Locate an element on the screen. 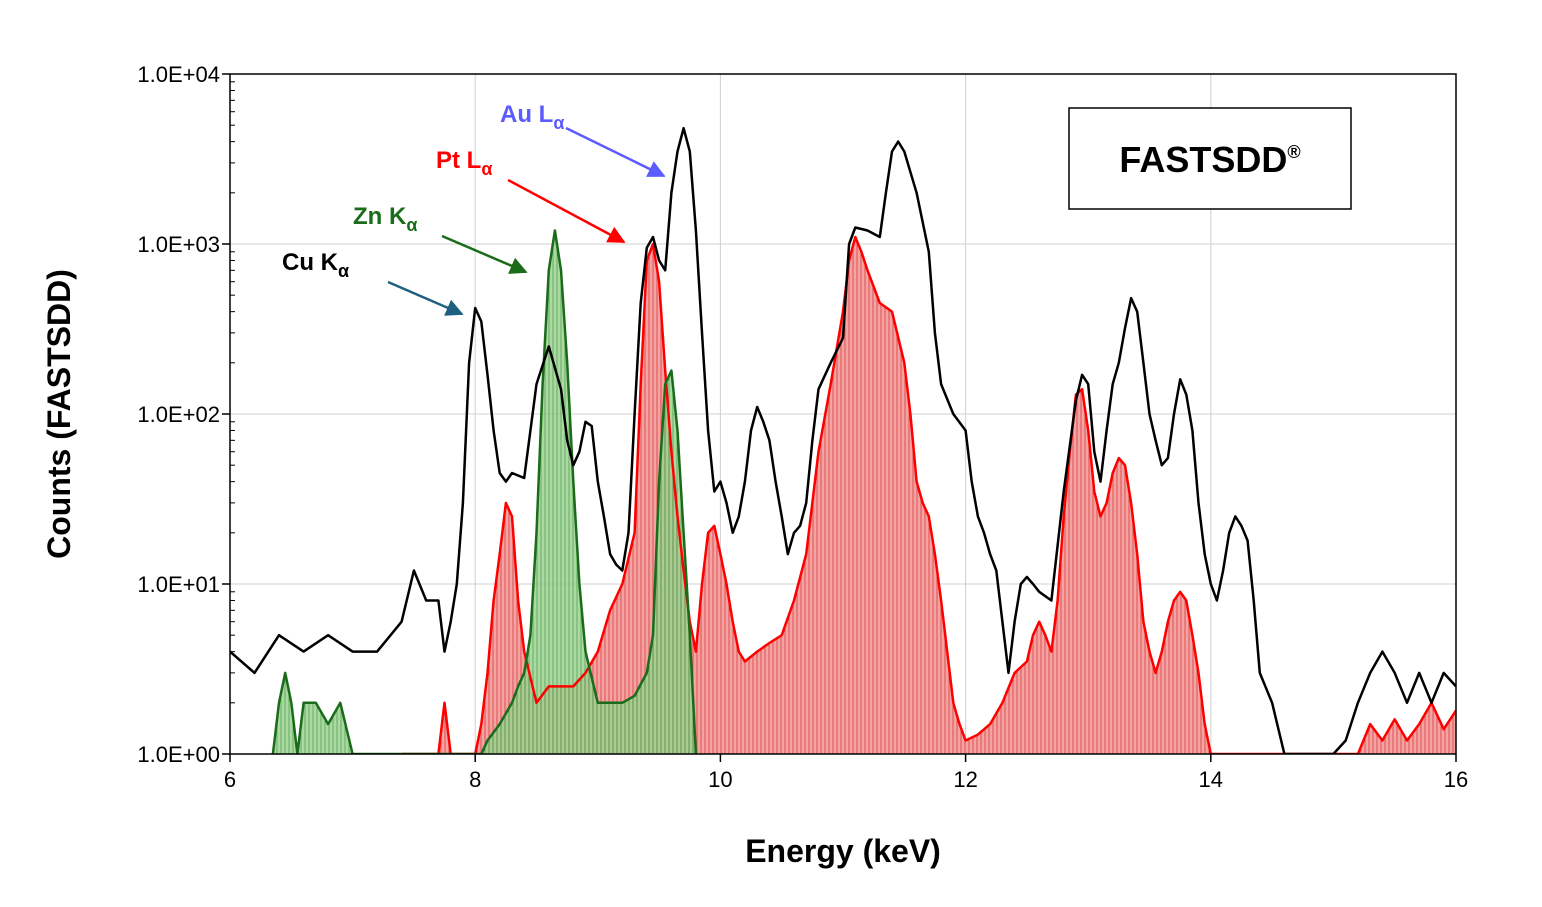  y-tick-label: 1.0E+00 is located at coordinates (178, 754).